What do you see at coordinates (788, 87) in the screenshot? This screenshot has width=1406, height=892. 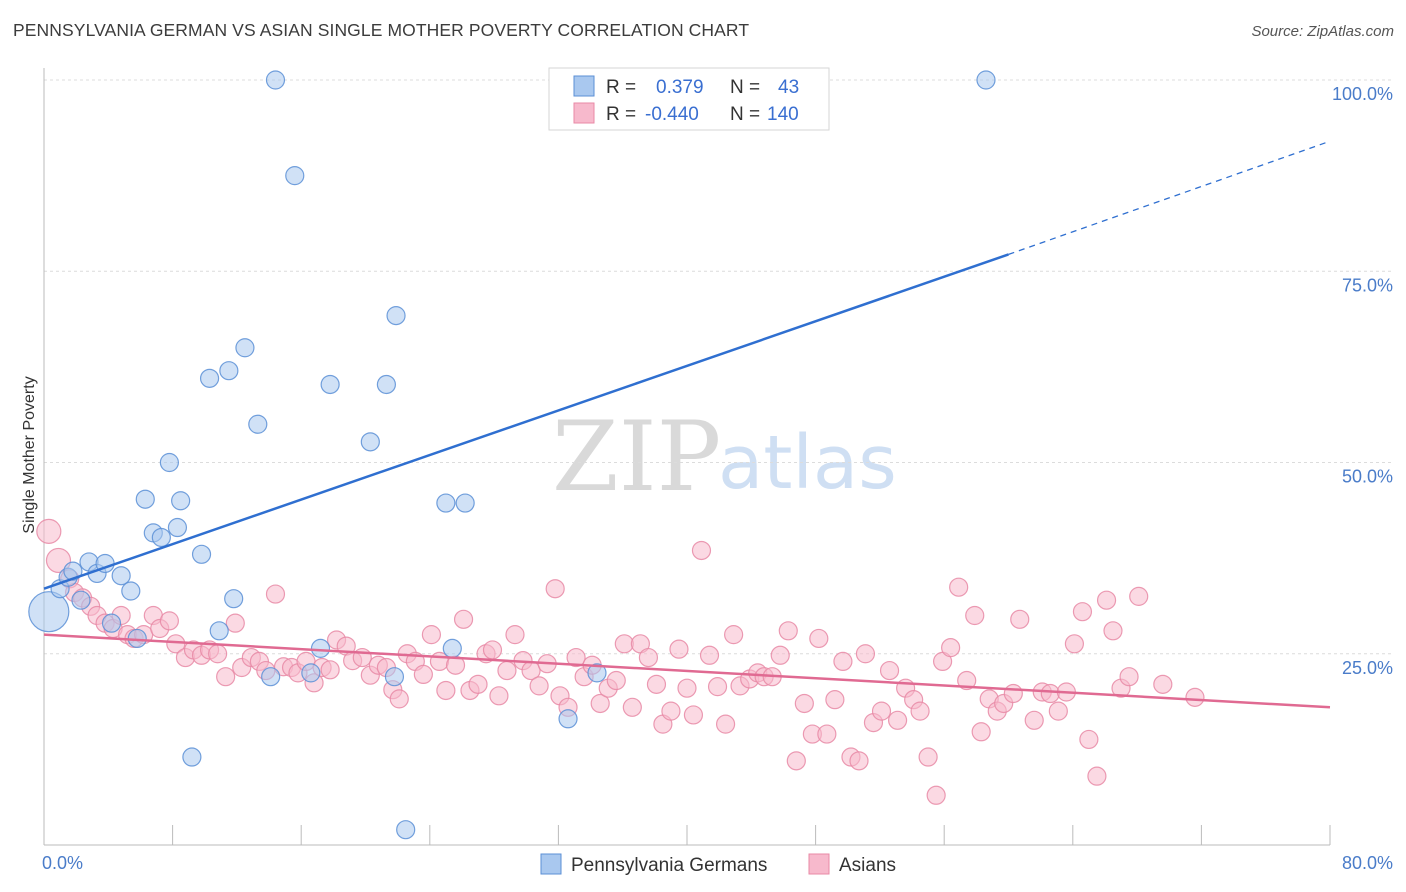 I see `legend-n-value: 43` at bounding box center [788, 87].